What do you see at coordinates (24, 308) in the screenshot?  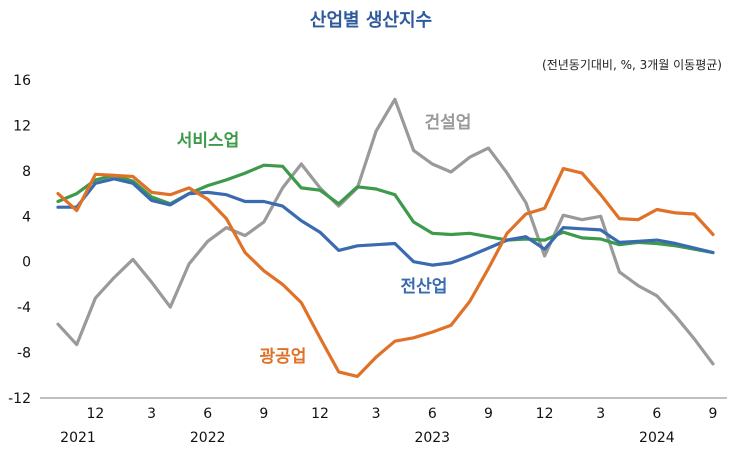 I see `y-tick-label: -4` at bounding box center [24, 308].